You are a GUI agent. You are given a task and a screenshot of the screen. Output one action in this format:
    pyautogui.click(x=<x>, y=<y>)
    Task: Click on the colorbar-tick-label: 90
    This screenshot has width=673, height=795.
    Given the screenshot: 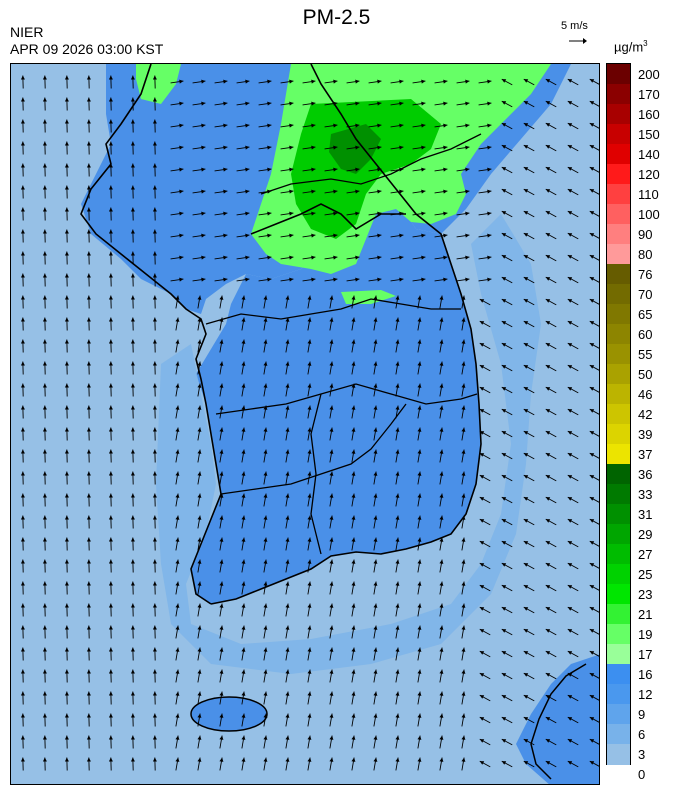 What is the action you would take?
    pyautogui.click(x=645, y=234)
    